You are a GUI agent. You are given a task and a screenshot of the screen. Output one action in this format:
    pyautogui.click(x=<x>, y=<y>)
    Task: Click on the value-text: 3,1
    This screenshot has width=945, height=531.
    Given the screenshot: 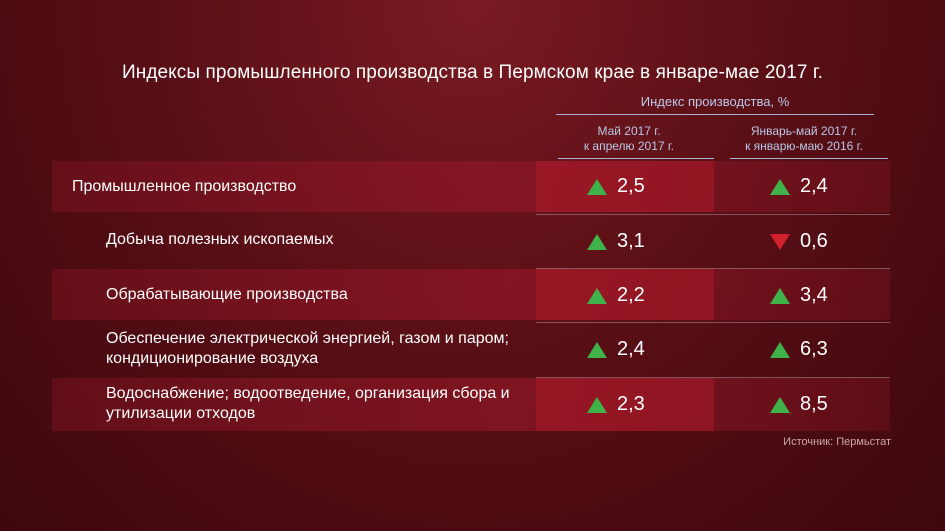 What is the action you would take?
    pyautogui.click(x=631, y=241)
    